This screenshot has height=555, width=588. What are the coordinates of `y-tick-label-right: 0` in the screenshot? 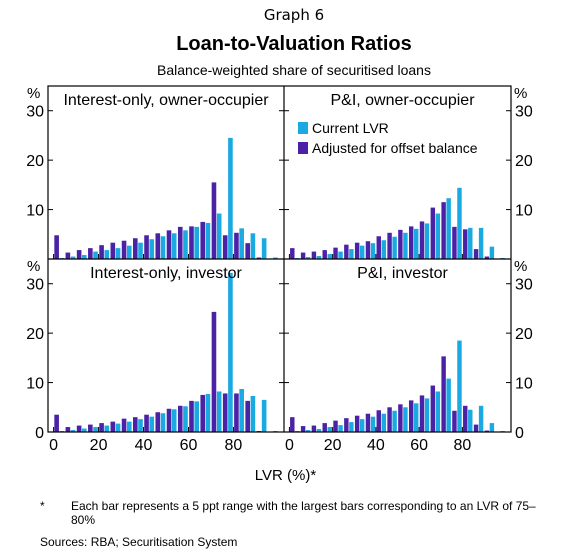 It's located at (519, 433).